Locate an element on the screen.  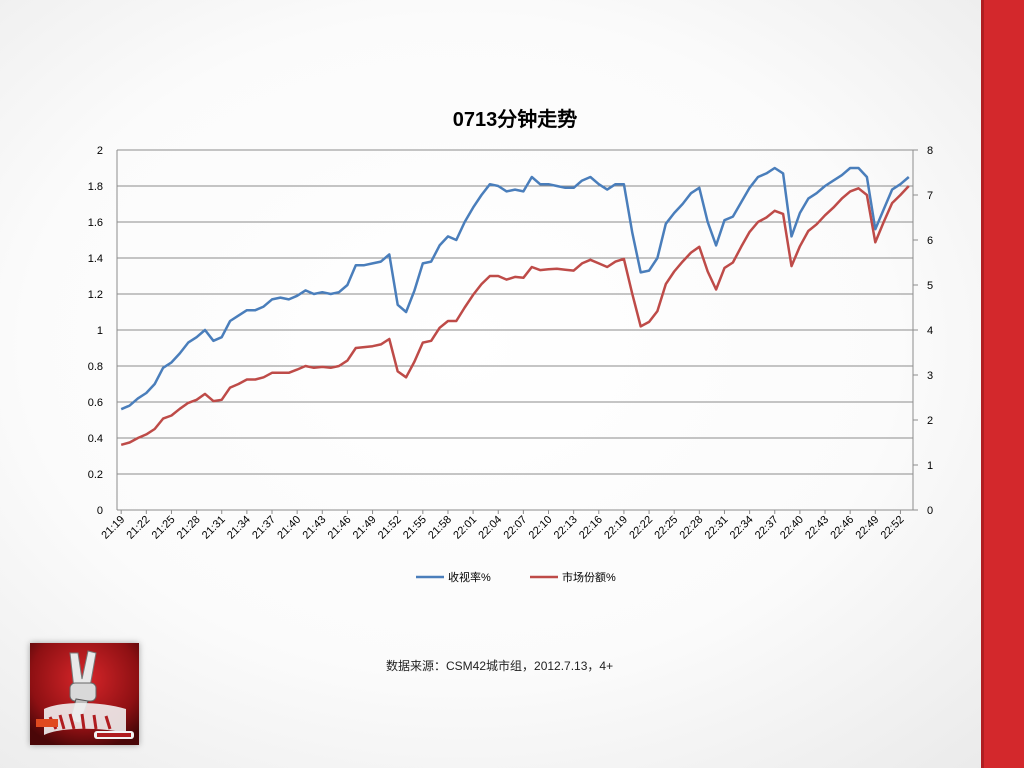
x-tick-label: 22:10 is located at coordinates (541, 528).